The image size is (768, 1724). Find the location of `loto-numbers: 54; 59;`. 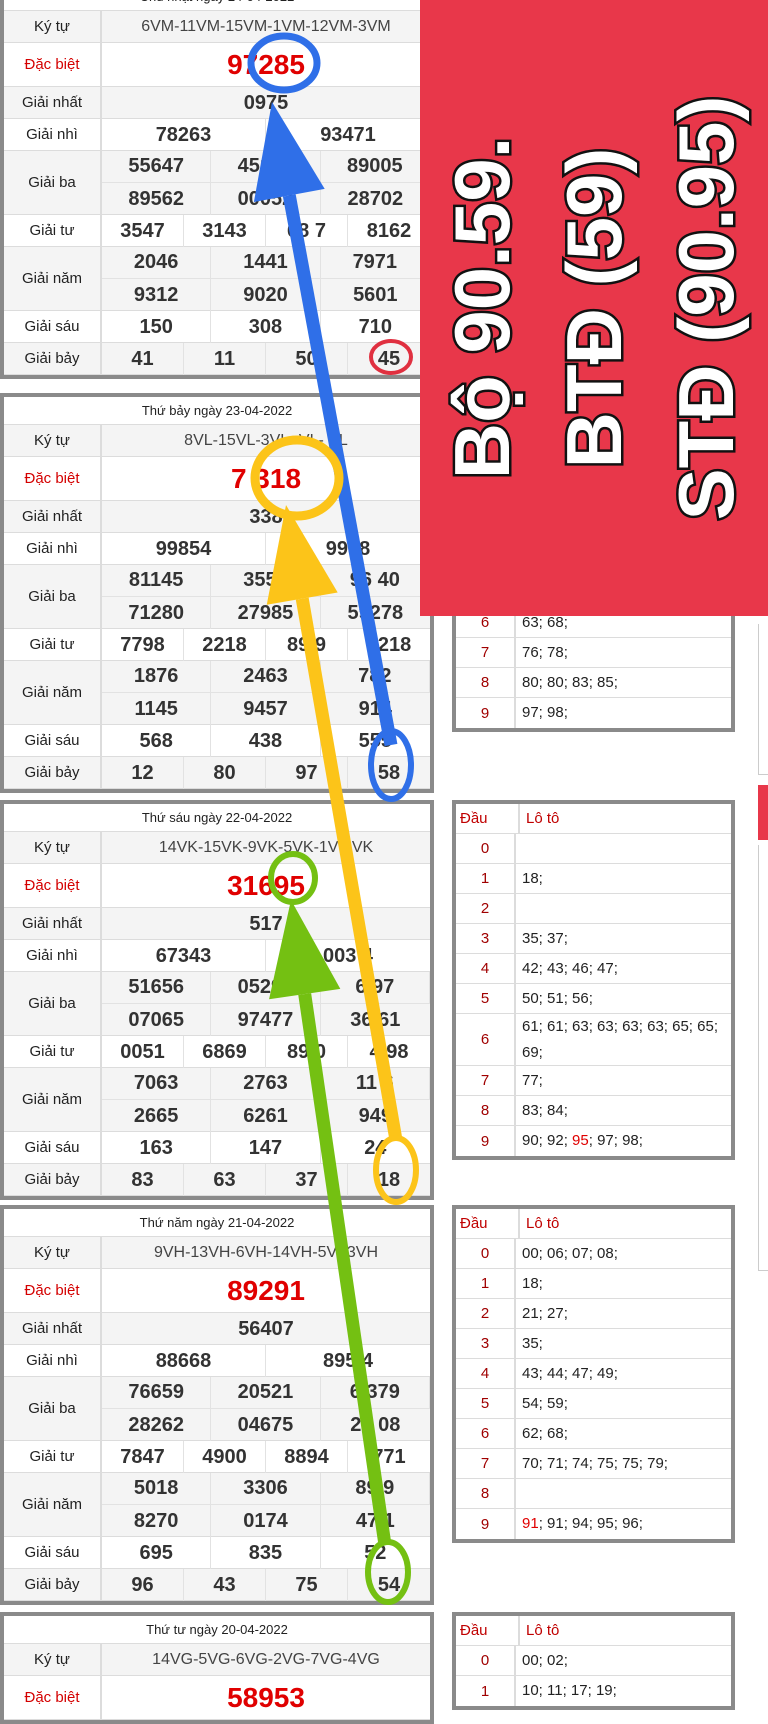

loto-numbers: 54; 59; is located at coordinates (623, 1403).